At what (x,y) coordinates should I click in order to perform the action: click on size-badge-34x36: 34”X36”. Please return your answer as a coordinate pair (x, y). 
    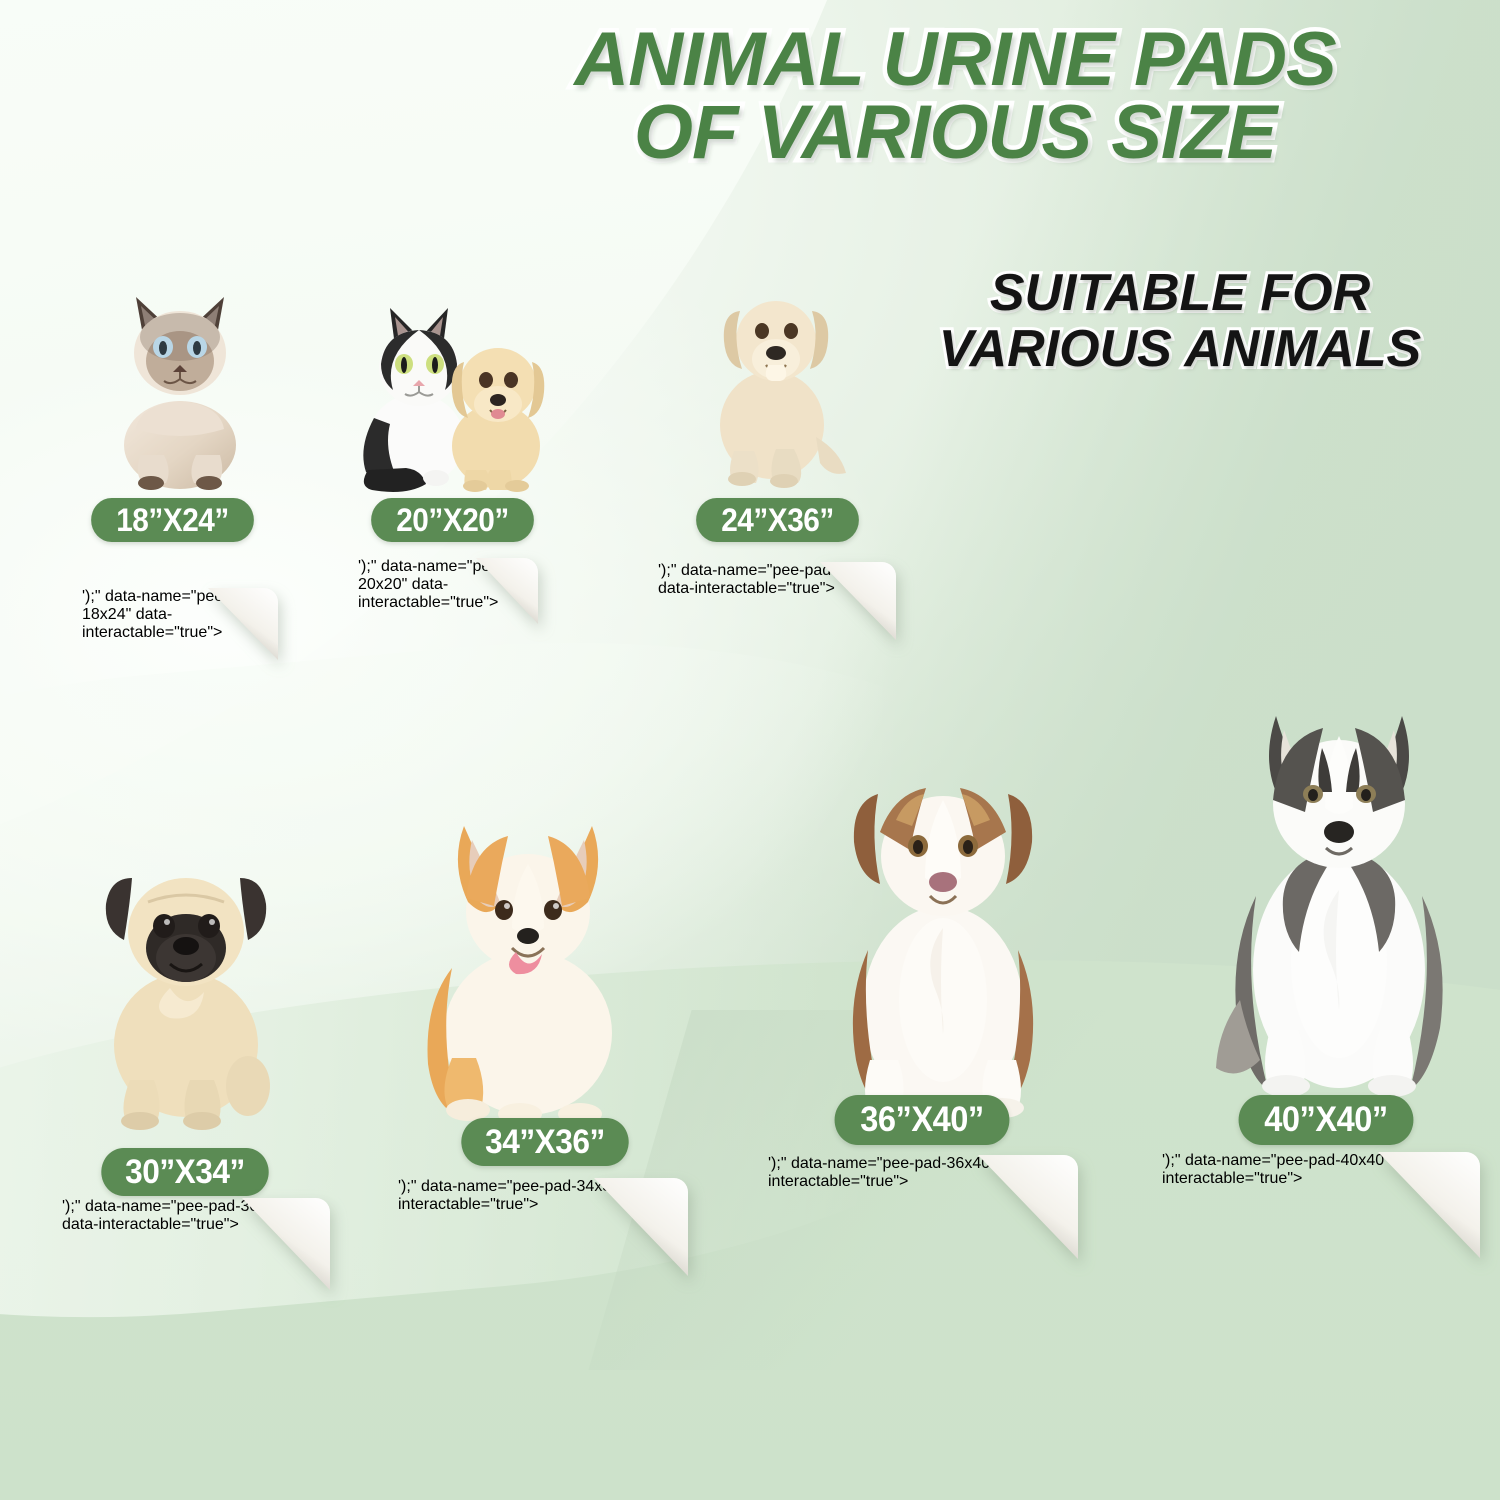
    Looking at the image, I should click on (545, 1142).